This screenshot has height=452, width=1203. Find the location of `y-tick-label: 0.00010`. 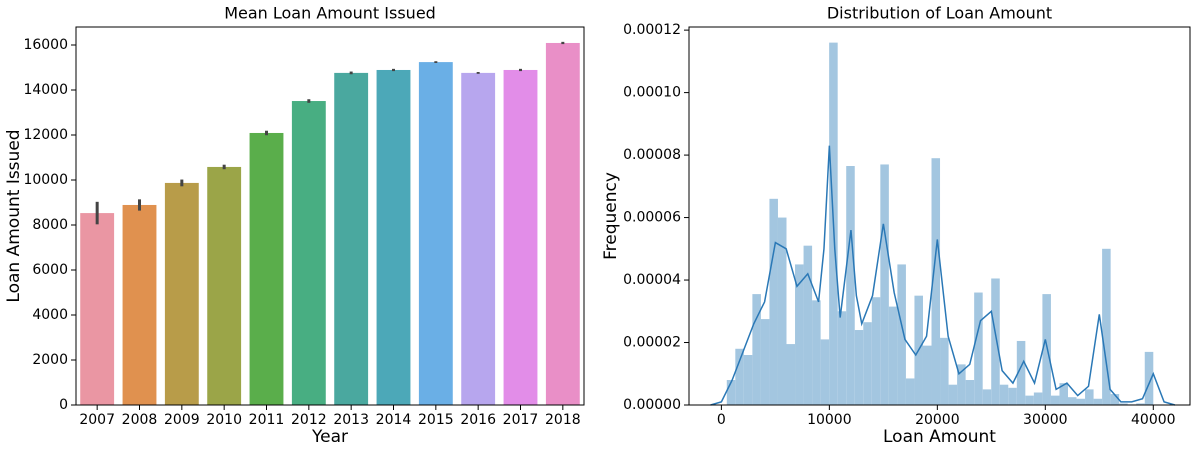

y-tick-label: 0.00010 is located at coordinates (652, 93).